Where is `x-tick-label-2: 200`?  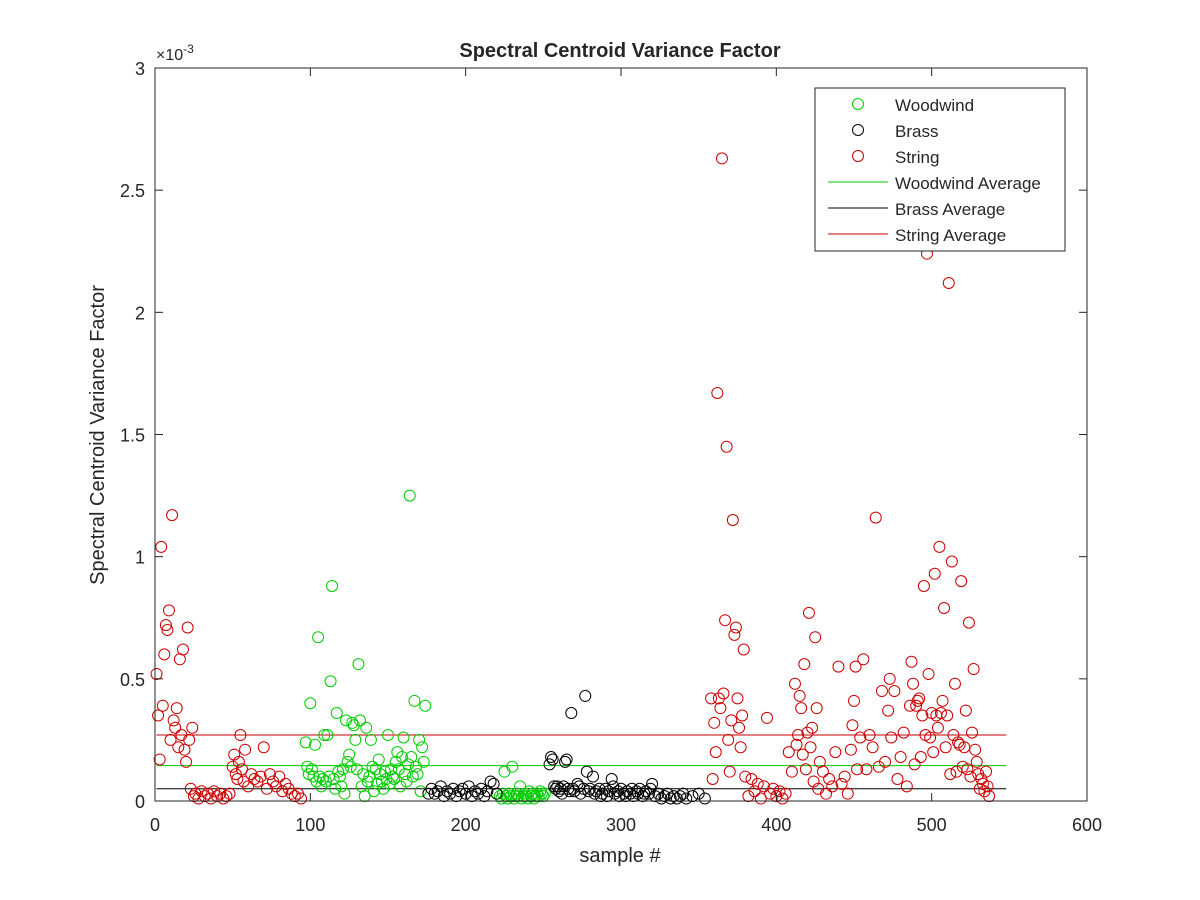 x-tick-label-2: 200 is located at coordinates (466, 825).